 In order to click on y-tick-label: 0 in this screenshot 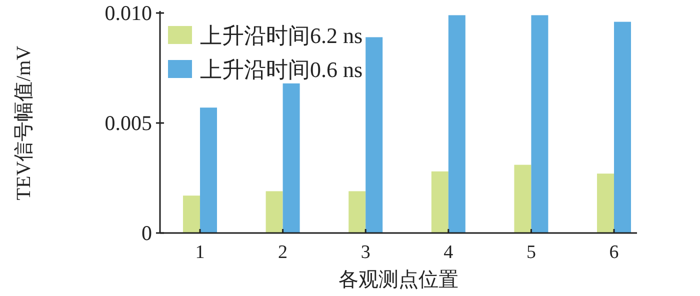, I will do `click(147, 233)`.